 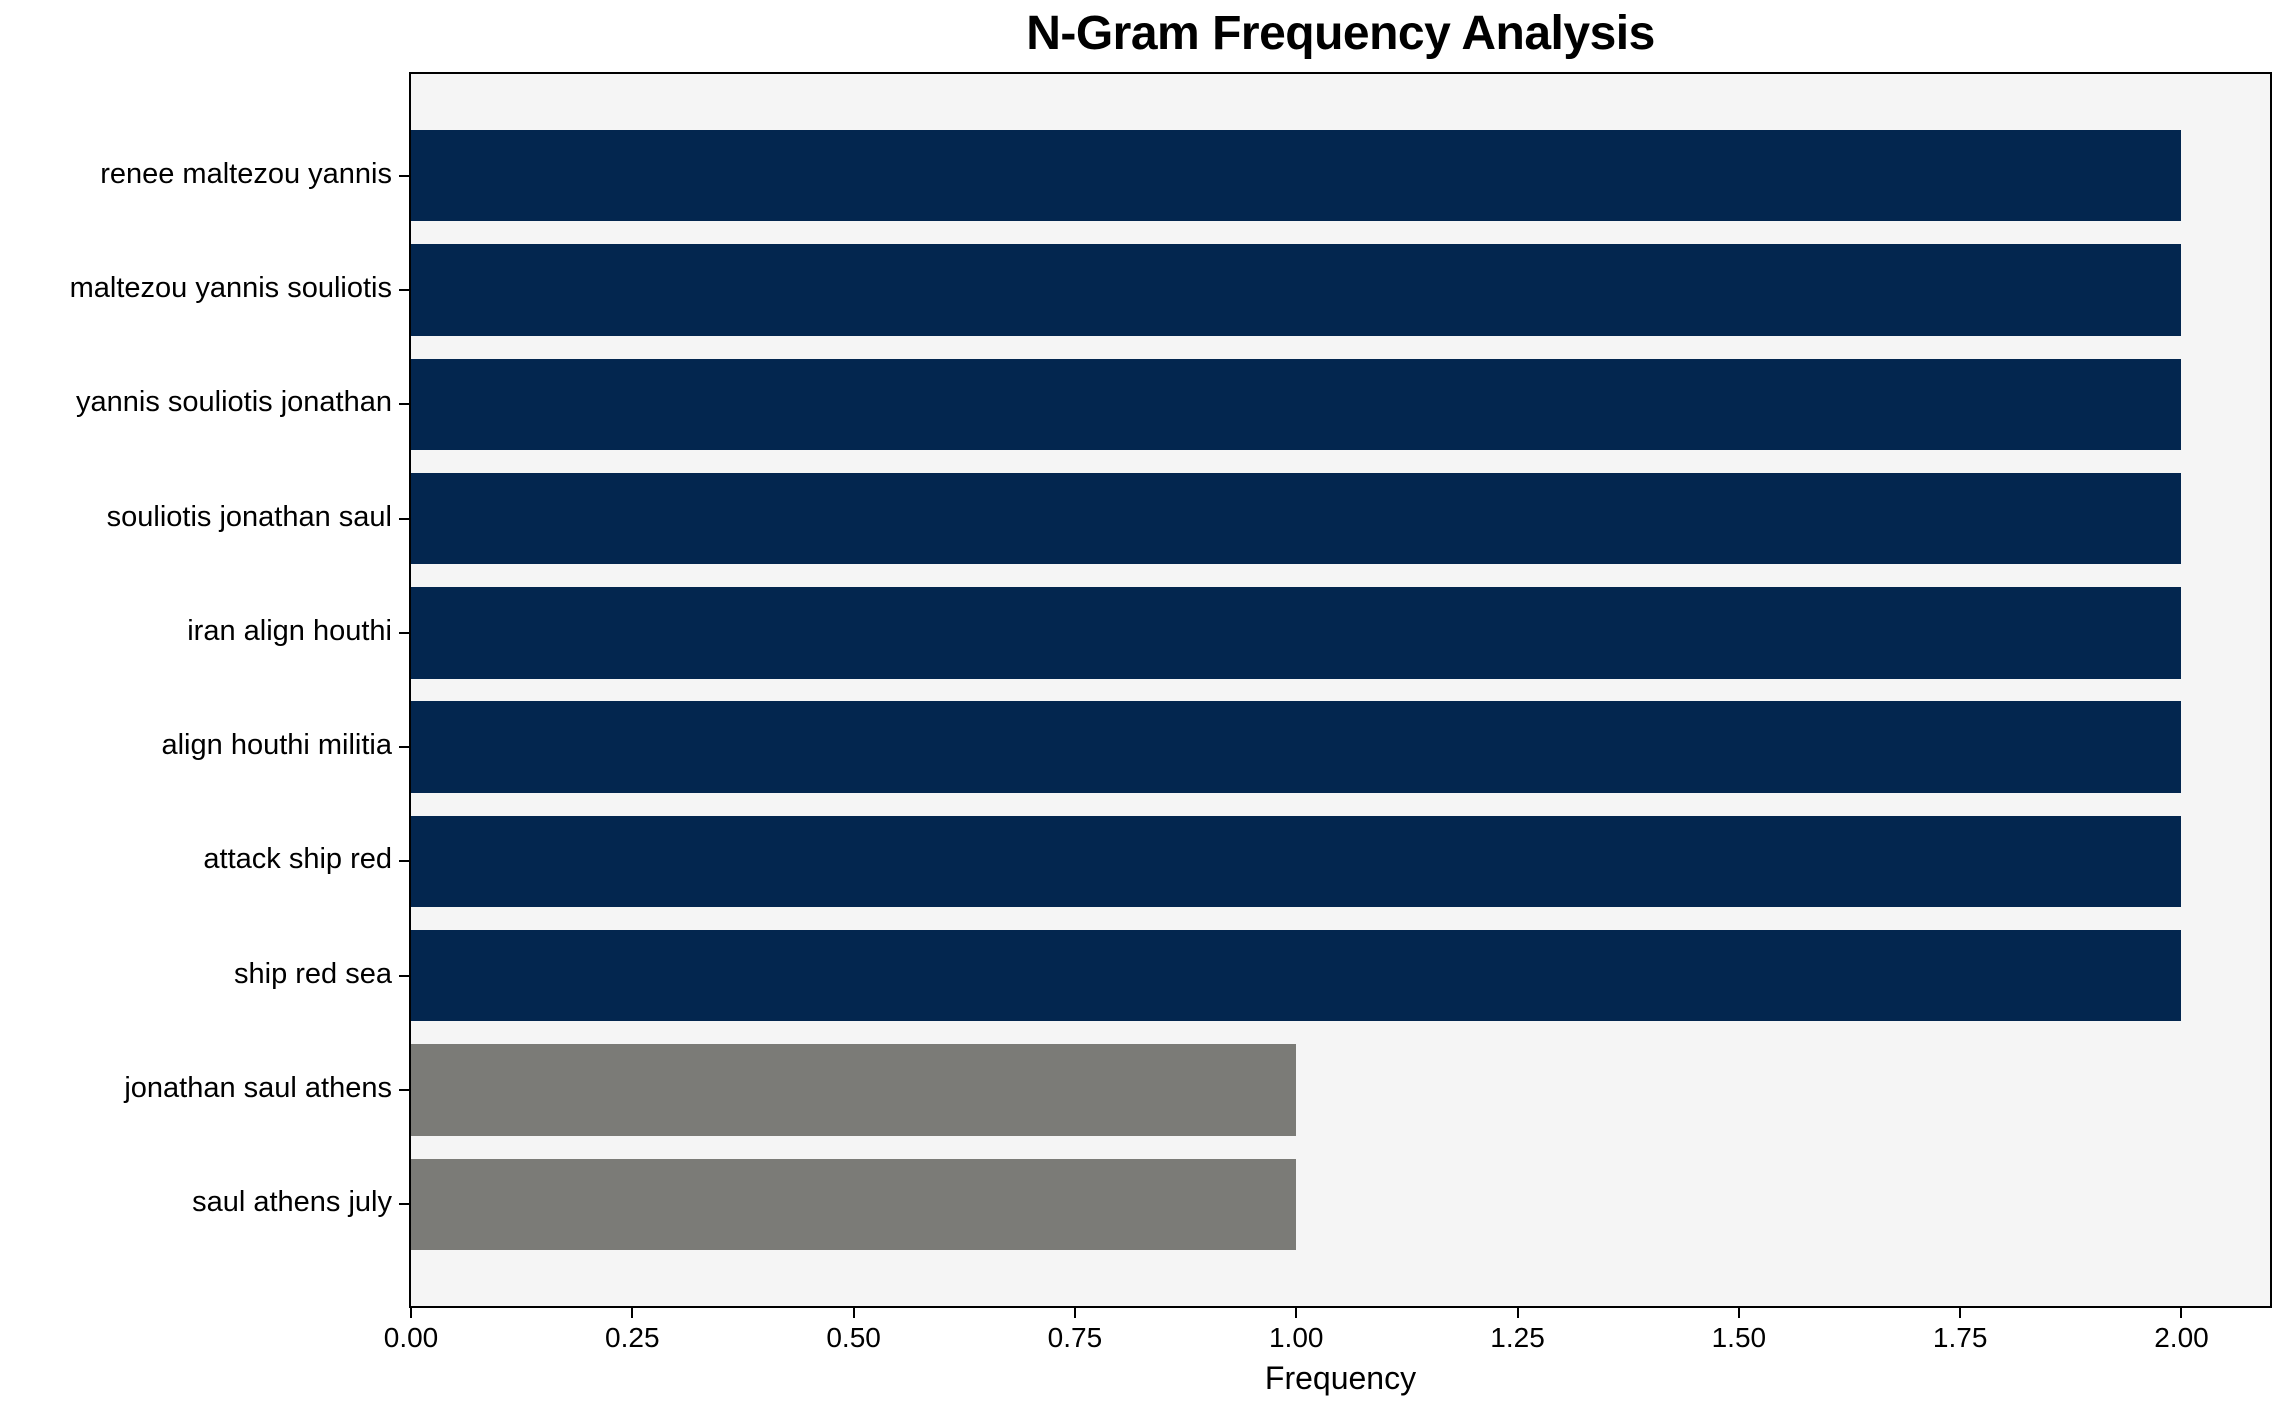 What do you see at coordinates (297, 859) in the screenshot?
I see `y-tick-label: attack ship red` at bounding box center [297, 859].